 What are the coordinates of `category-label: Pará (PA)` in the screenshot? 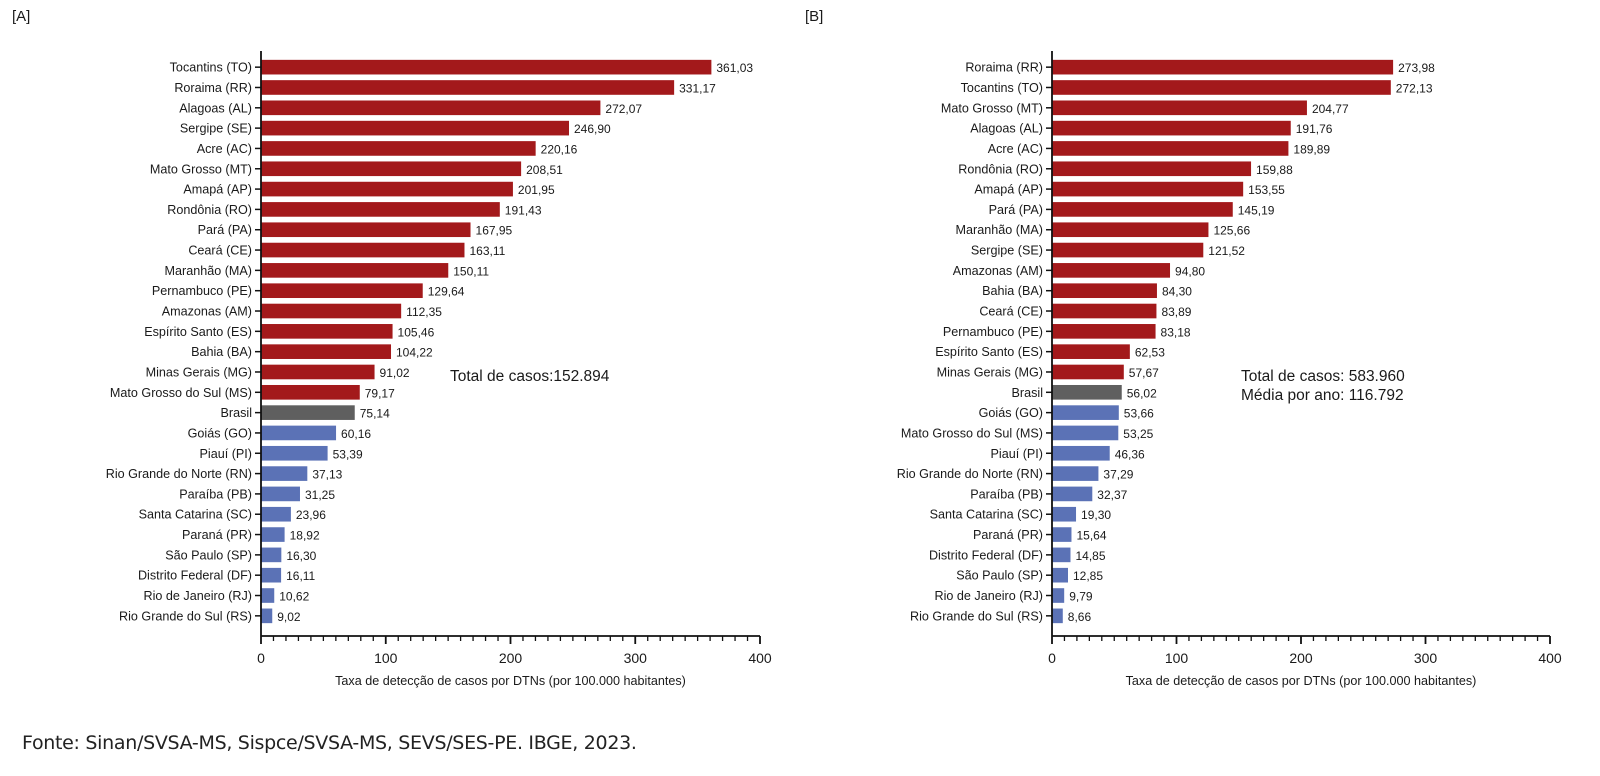 It's located at (225, 230).